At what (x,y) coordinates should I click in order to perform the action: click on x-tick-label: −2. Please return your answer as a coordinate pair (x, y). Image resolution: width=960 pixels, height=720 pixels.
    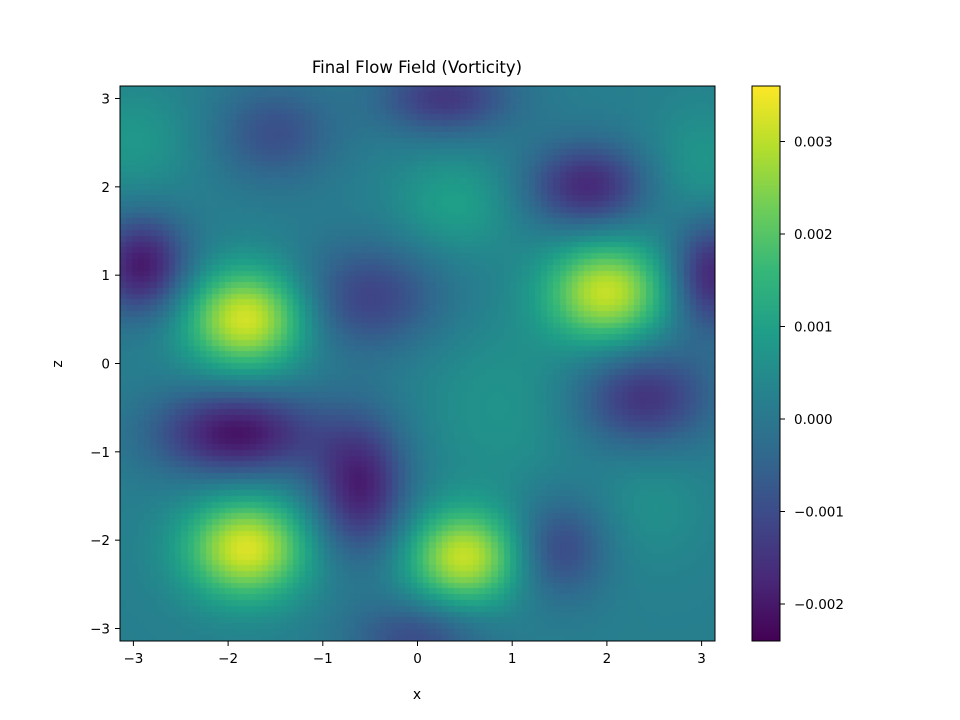
    Looking at the image, I should click on (228, 659).